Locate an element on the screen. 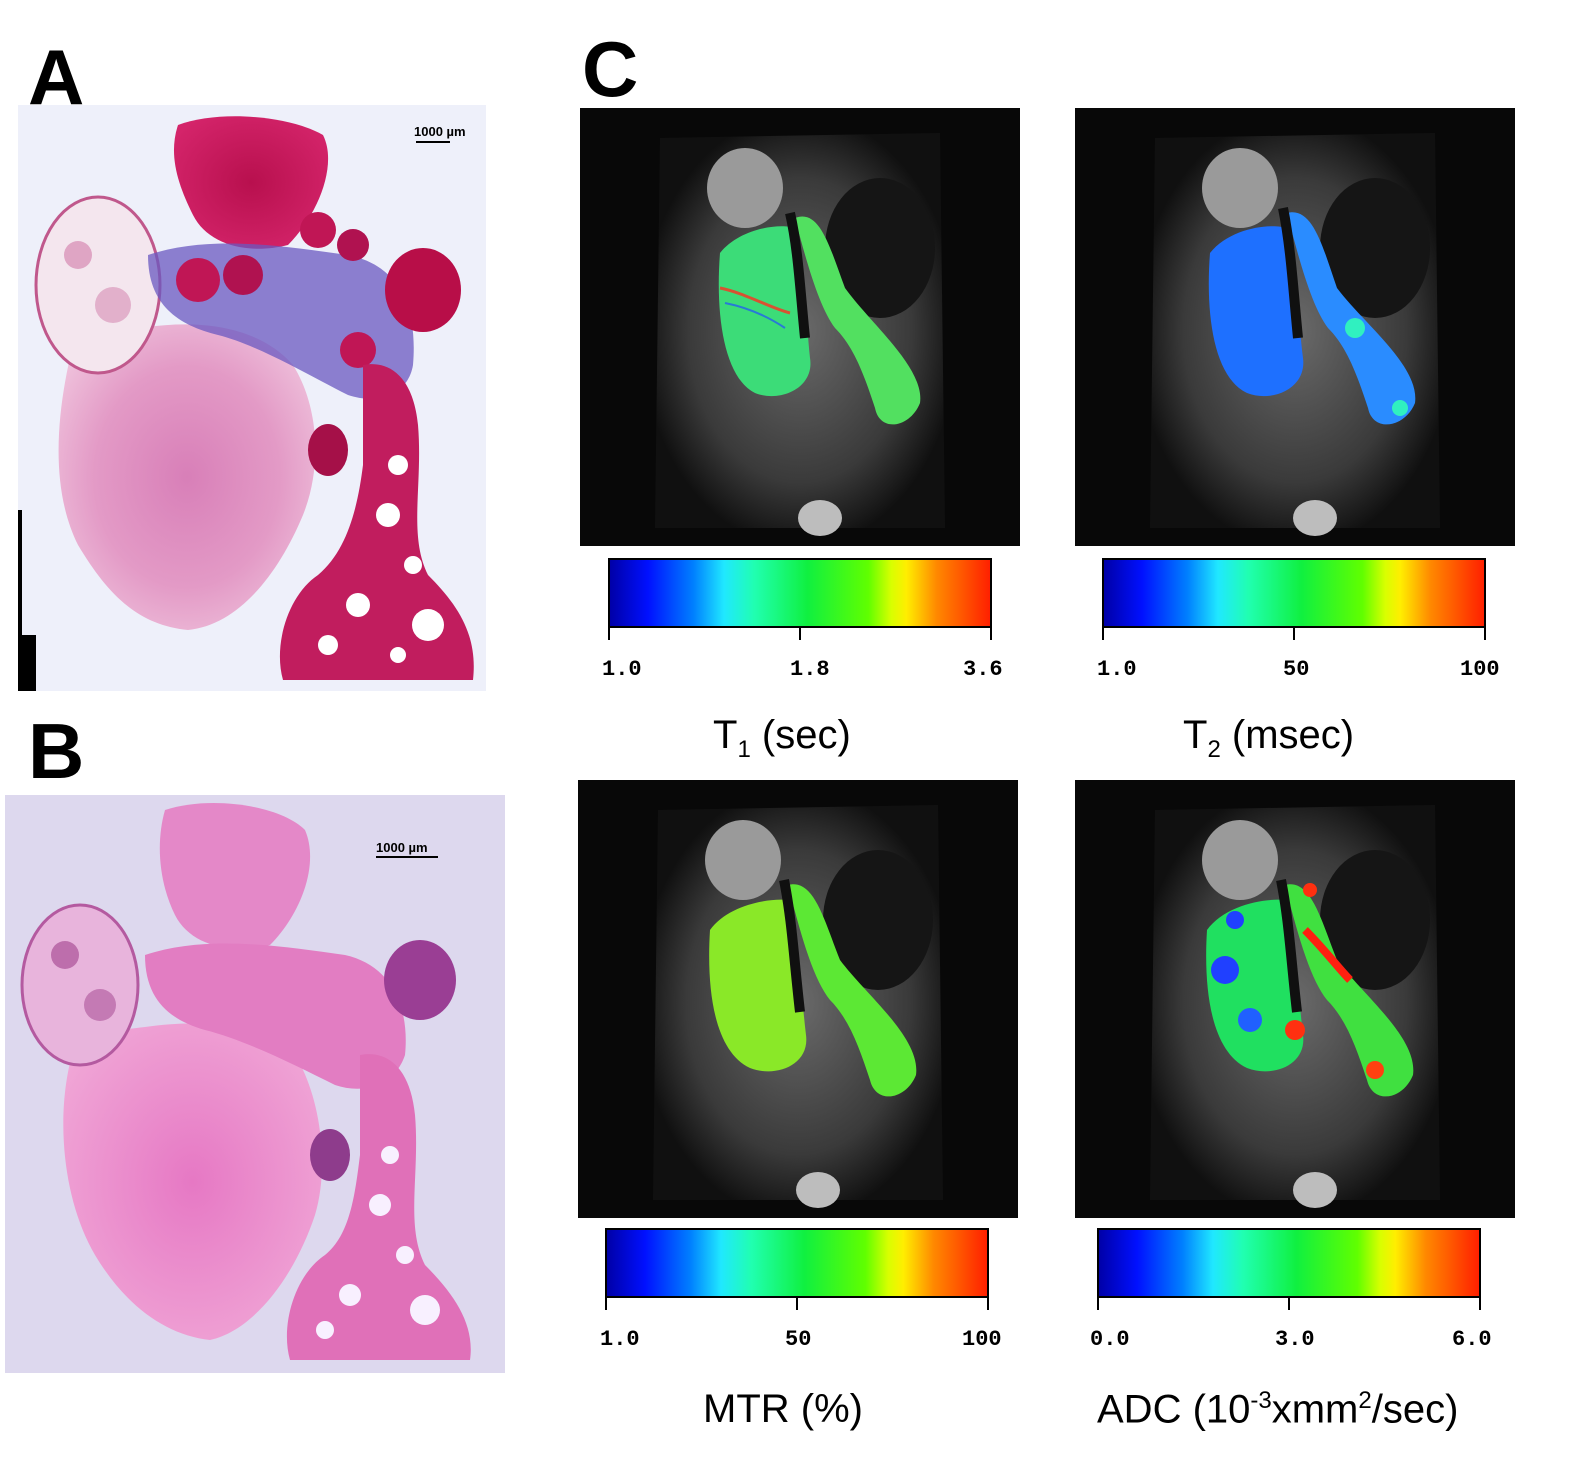 This screenshot has height=1484, width=1575. histology-image-trichrome is located at coordinates (252, 398).